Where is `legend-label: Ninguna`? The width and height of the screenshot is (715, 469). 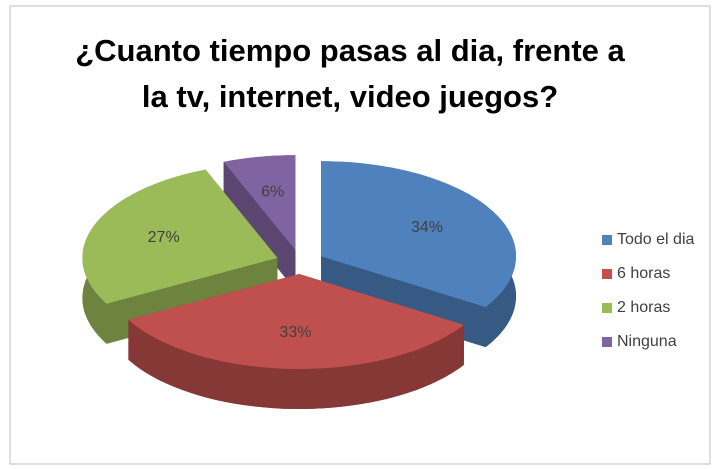 legend-label: Ninguna is located at coordinates (647, 341).